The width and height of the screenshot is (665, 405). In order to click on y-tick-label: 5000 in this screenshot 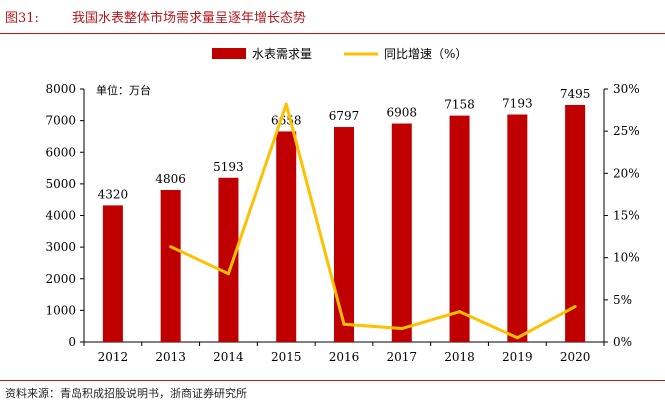, I will do `click(60, 184)`.